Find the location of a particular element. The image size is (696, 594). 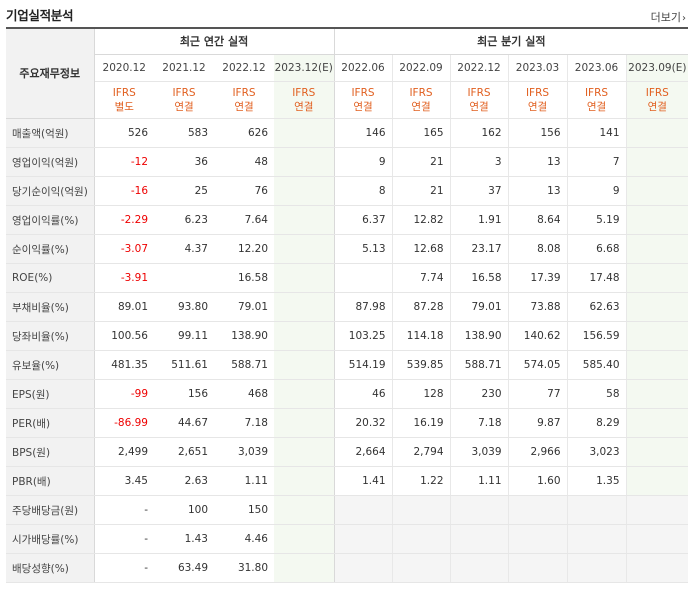

annual-value: 25 is located at coordinates (184, 191).